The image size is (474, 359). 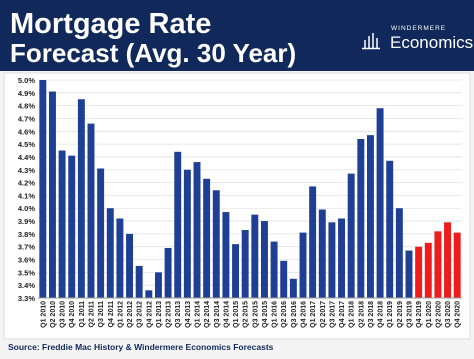 I want to click on x-tick-label: Q1 2011, so click(x=82, y=314).